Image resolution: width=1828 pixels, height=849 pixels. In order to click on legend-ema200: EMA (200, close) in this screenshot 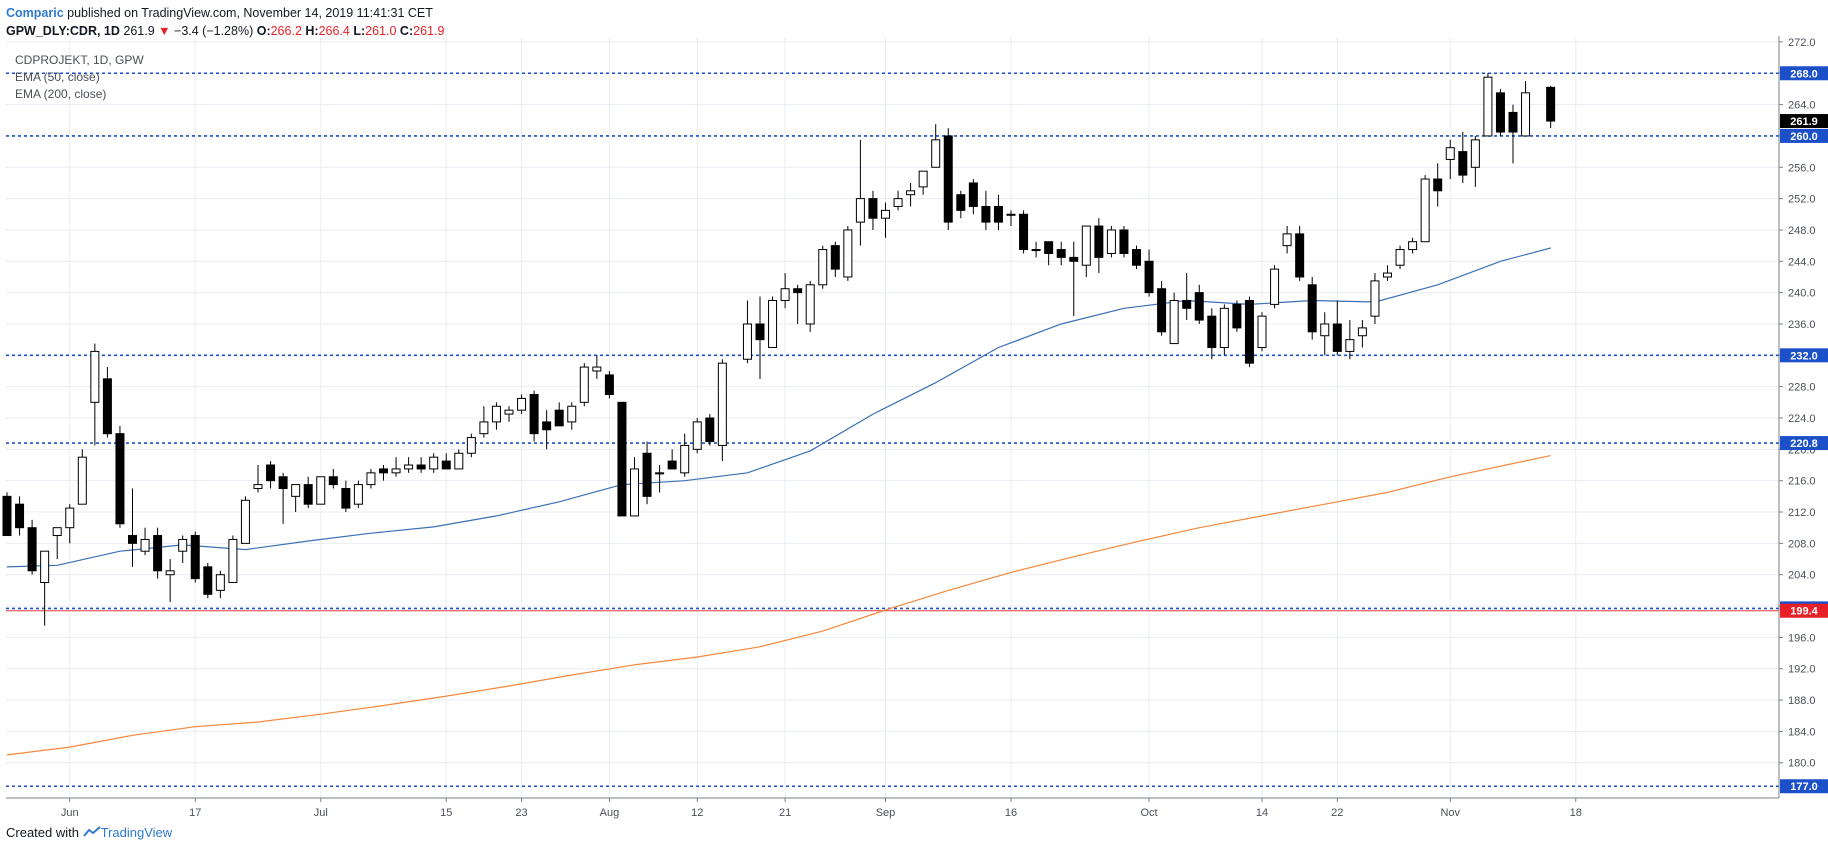, I will do `click(60, 94)`.